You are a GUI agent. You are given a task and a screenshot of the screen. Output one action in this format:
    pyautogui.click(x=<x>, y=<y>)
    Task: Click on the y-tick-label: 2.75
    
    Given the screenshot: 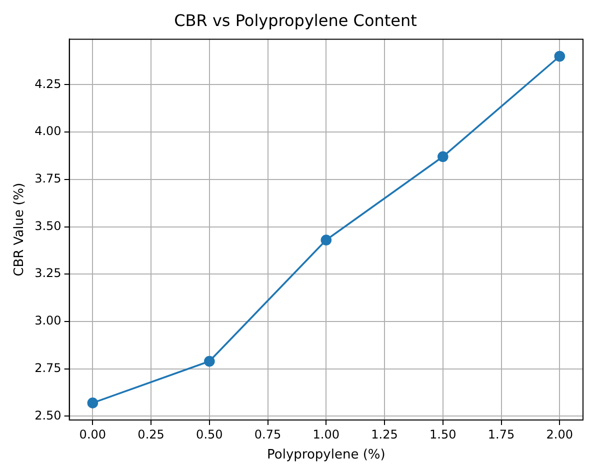 What is the action you would take?
    pyautogui.click(x=48, y=367)
    